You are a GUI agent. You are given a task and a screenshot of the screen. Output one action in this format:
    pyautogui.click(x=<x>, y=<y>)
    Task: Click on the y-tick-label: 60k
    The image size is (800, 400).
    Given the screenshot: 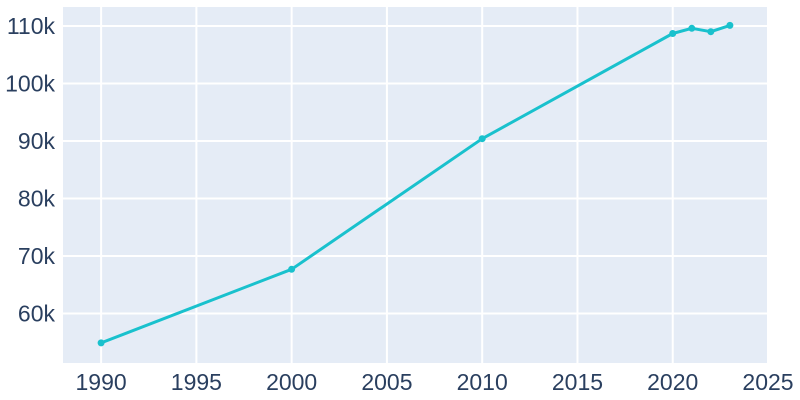 What is the action you would take?
    pyautogui.click(x=37, y=314)
    